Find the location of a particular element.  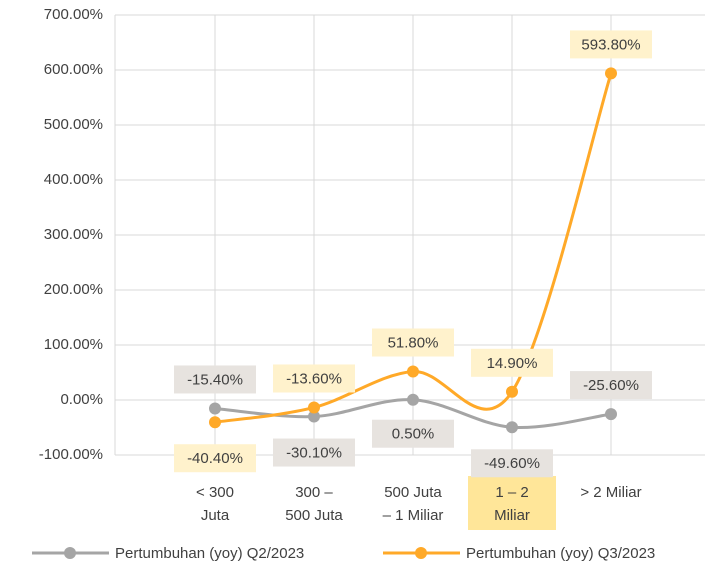

category-highlight is located at coordinates (512, 503).